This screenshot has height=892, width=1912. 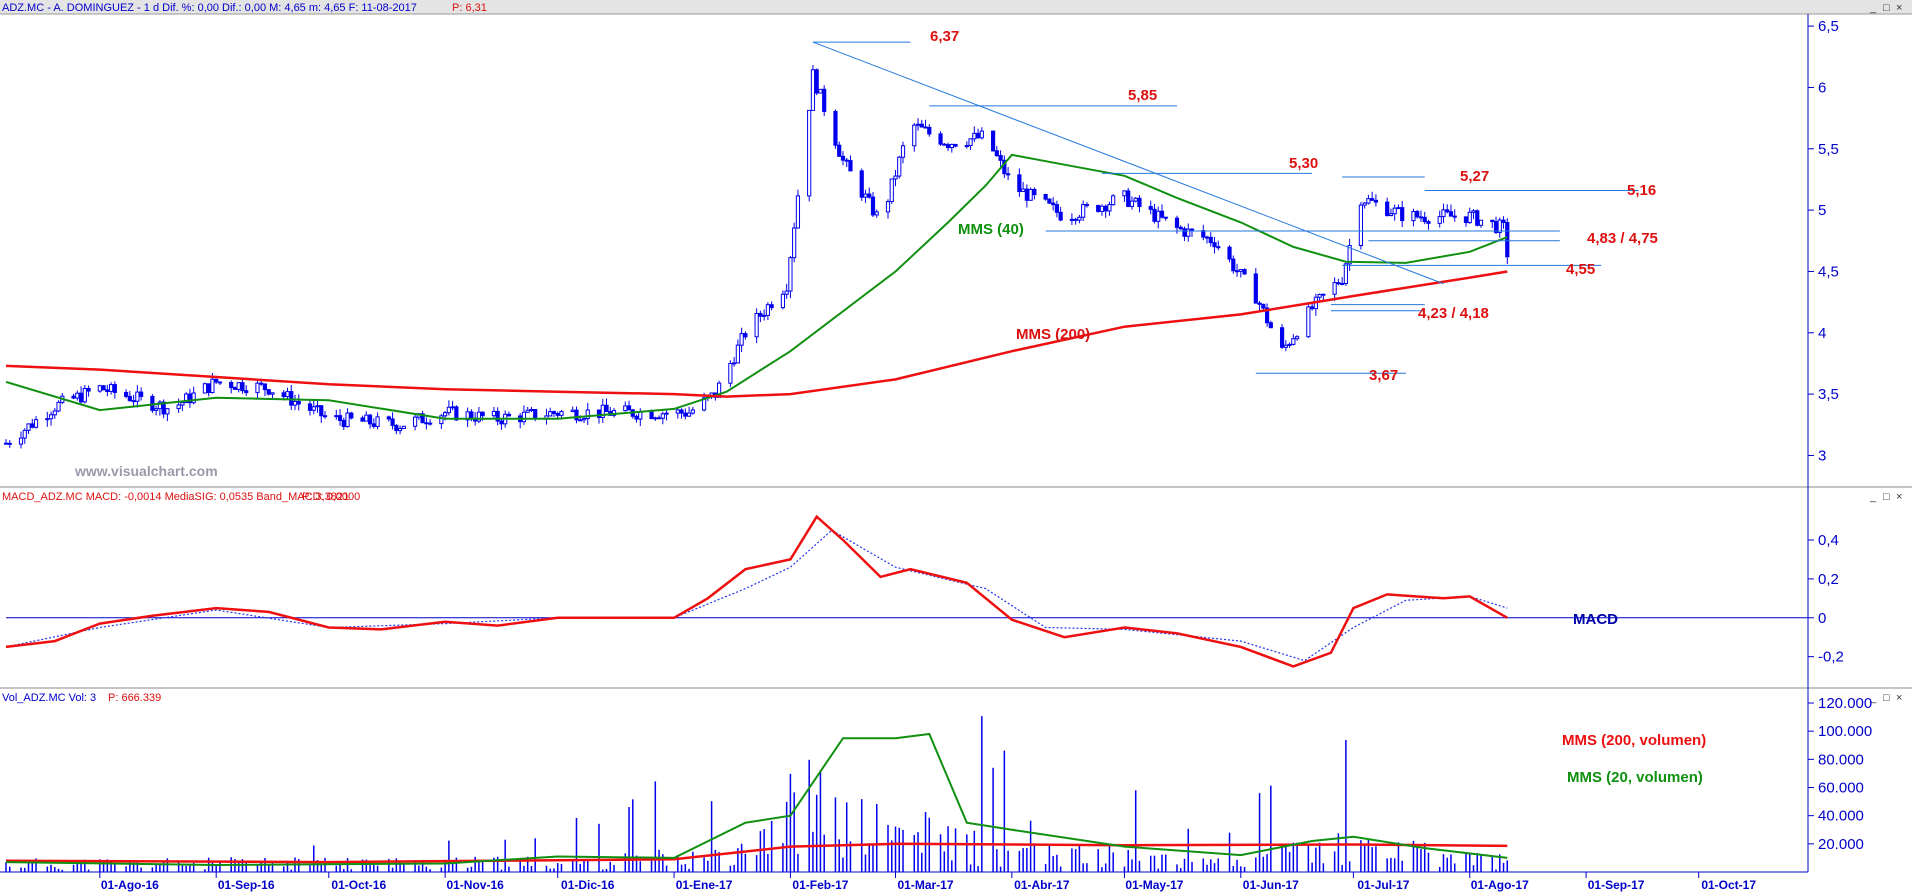 I want to click on x-tick-label: 01-May-17, so click(x=1154, y=885).